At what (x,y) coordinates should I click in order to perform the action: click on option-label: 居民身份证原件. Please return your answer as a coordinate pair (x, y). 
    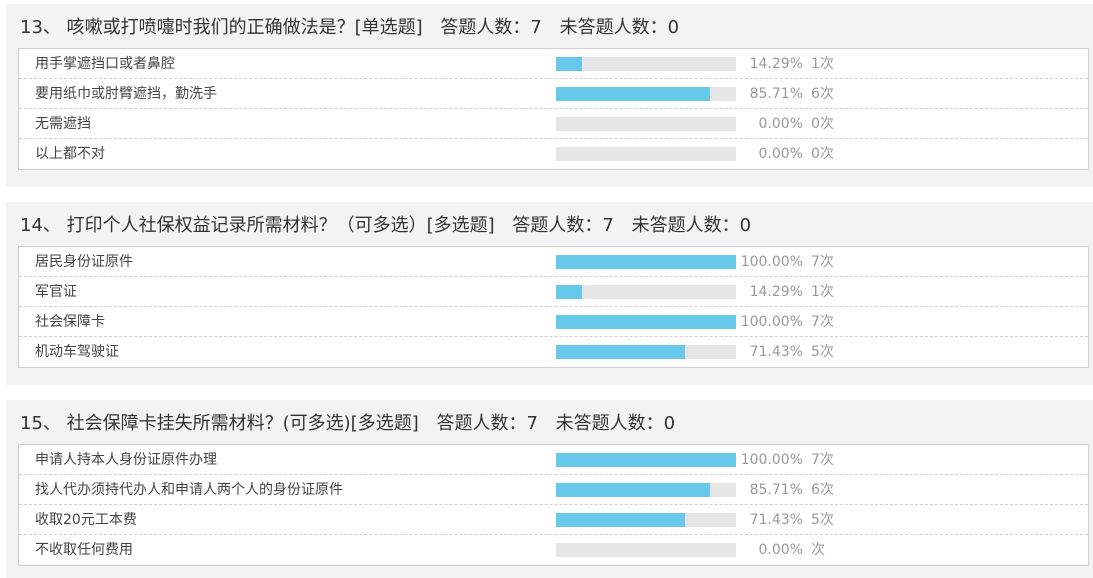
    Looking at the image, I should click on (84, 262).